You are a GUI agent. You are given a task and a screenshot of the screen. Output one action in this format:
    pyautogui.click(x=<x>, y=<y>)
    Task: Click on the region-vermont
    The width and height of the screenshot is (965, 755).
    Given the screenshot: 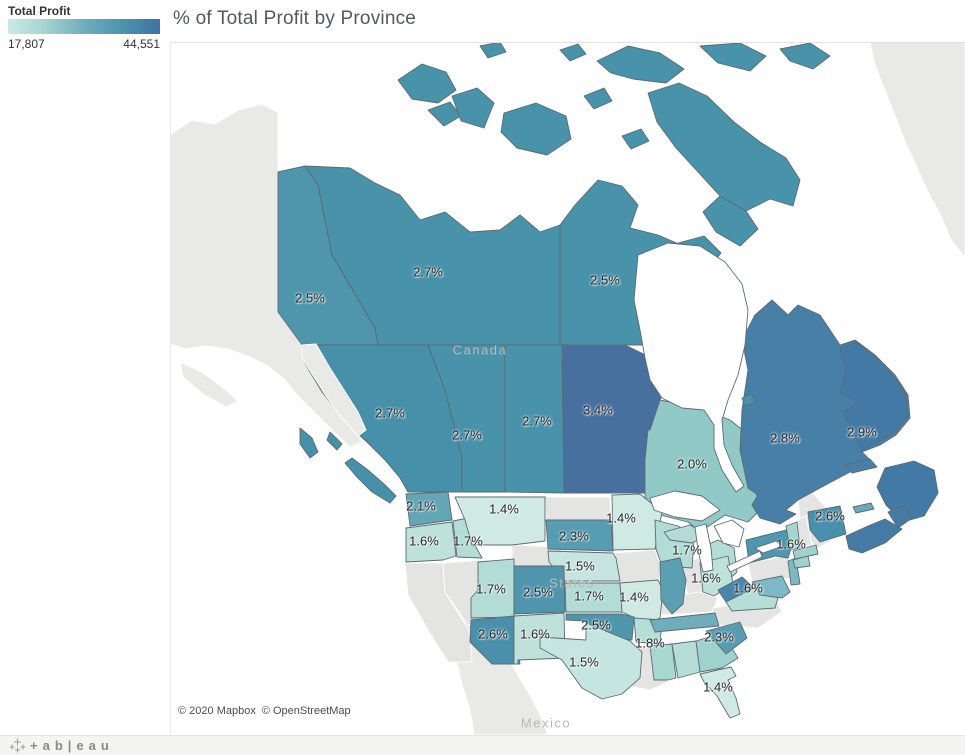 What is the action you would take?
    pyautogui.click(x=793, y=536)
    